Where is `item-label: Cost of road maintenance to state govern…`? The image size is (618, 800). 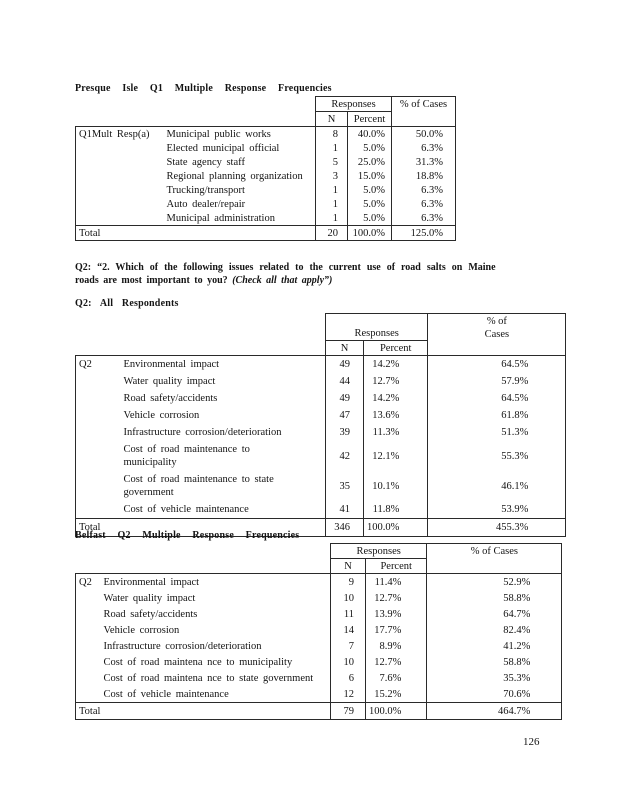
item-label: Cost of road maintenance to state govern… is located at coordinates (223, 486).